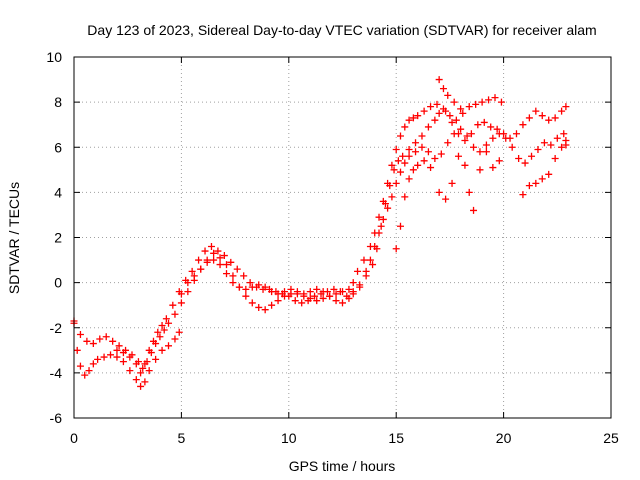 The image size is (640, 480). I want to click on x-tick-label: 15, so click(396, 438).